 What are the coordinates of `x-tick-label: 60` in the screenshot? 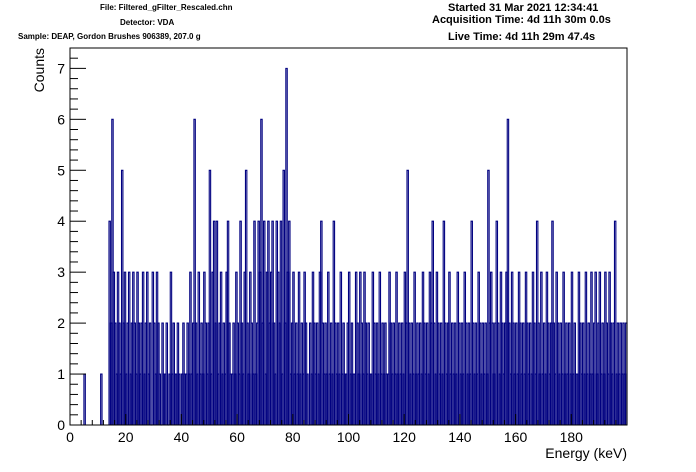 It's located at (237, 437).